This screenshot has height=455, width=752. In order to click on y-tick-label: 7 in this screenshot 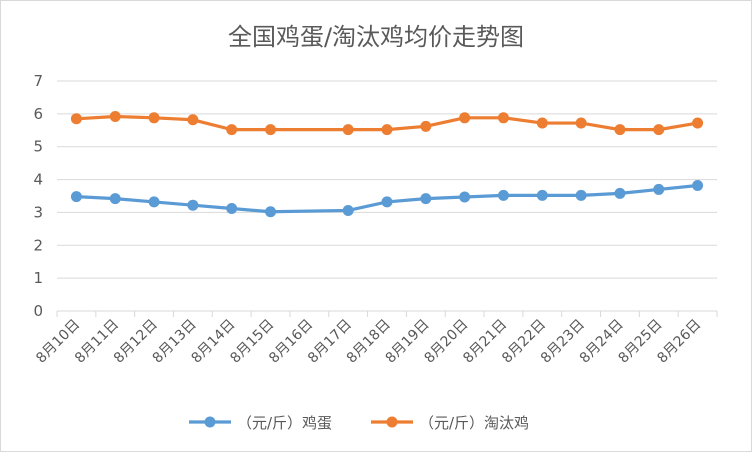, I will do `click(38, 81)`.